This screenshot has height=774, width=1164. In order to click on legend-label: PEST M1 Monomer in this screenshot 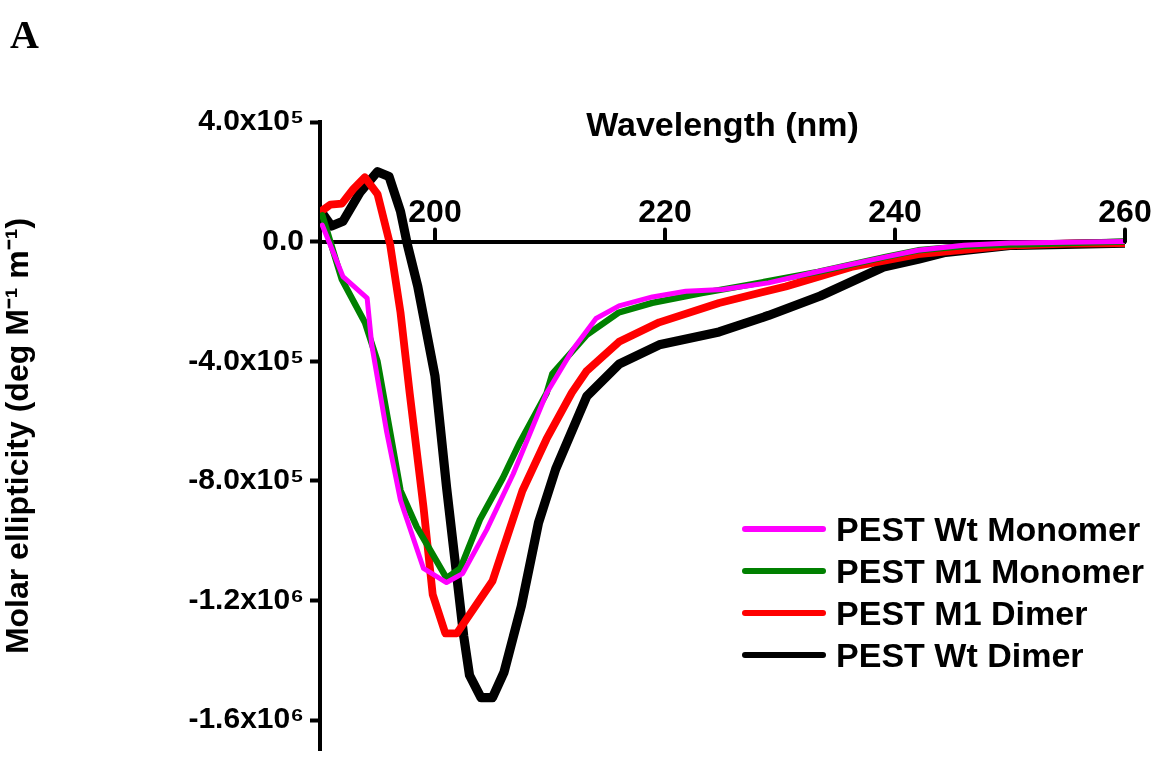, I will do `click(990, 571)`.